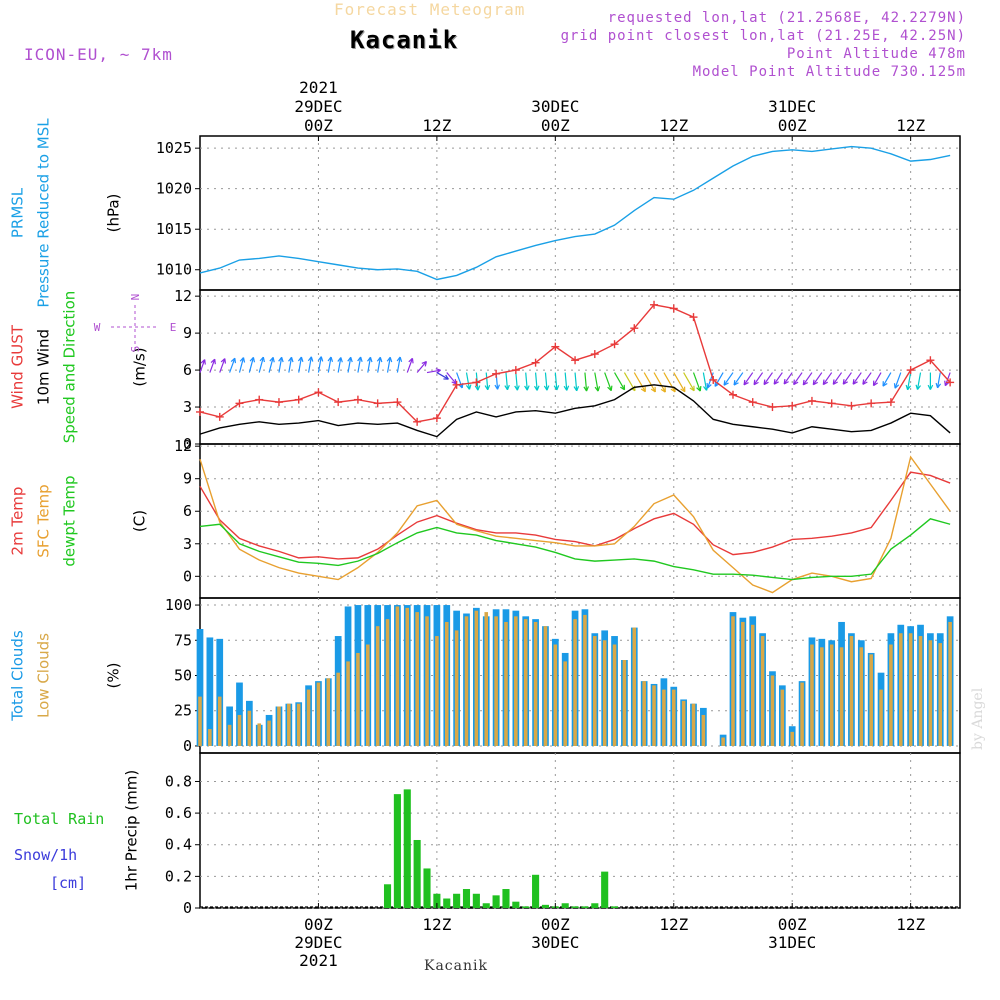 The image size is (1000, 1000). What do you see at coordinates (187, 479) in the screenshot?
I see `temperature-ytick-label: 9` at bounding box center [187, 479].